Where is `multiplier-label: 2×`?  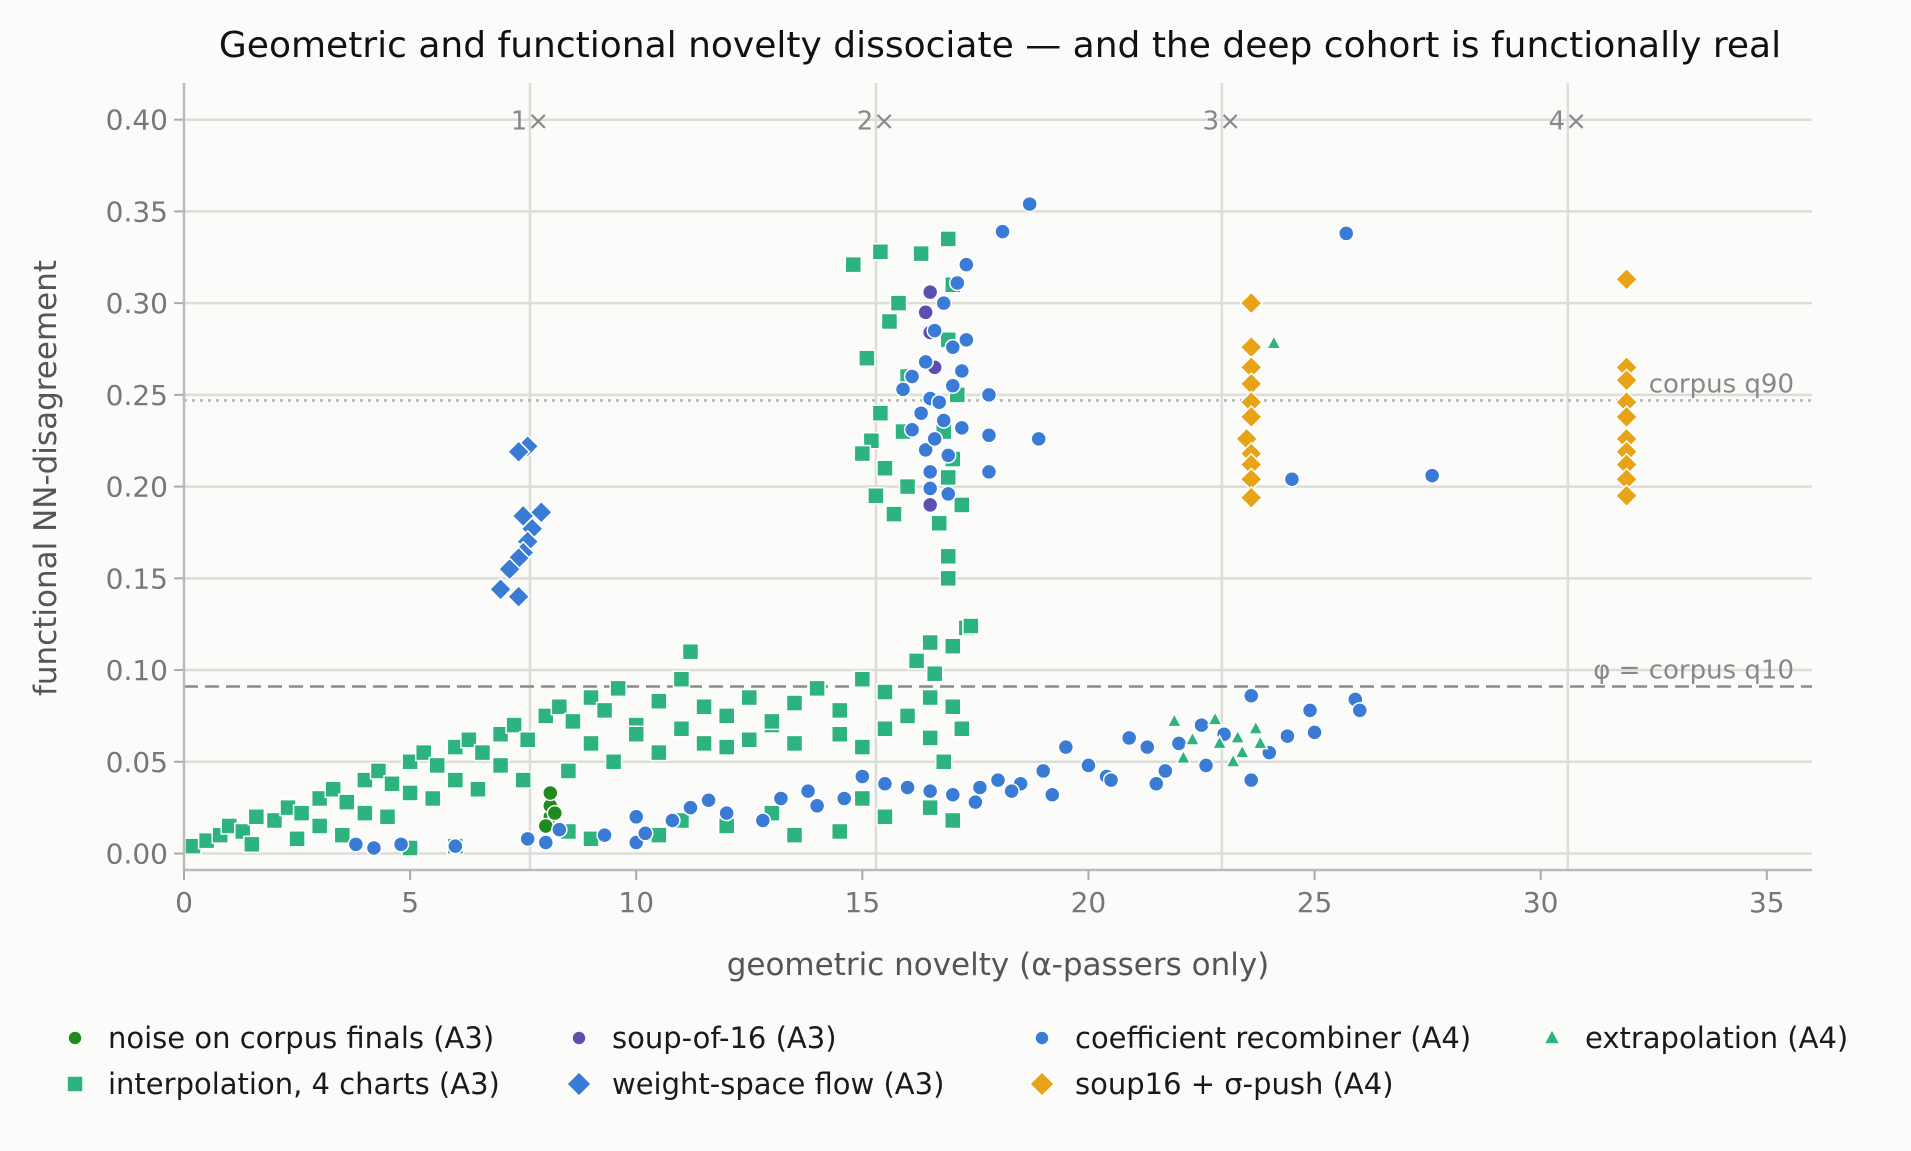 multiplier-label: 2× is located at coordinates (876, 122).